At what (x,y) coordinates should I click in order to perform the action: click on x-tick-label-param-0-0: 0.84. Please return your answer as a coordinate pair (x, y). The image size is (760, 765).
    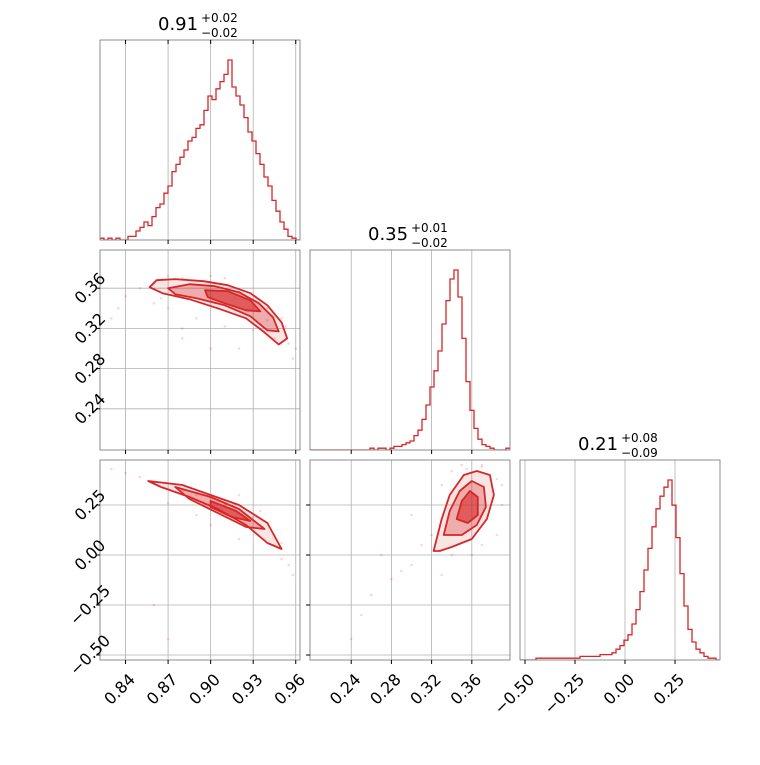
    Looking at the image, I should click on (119, 689).